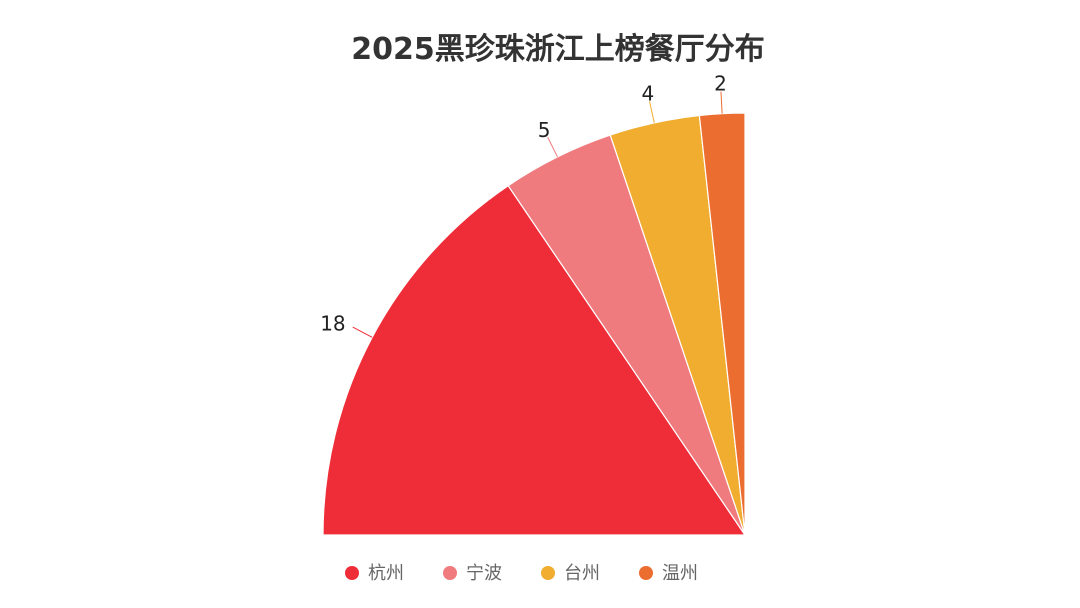  Describe the element at coordinates (537, 214) in the screenshot. I see `label-leader-lines` at that location.